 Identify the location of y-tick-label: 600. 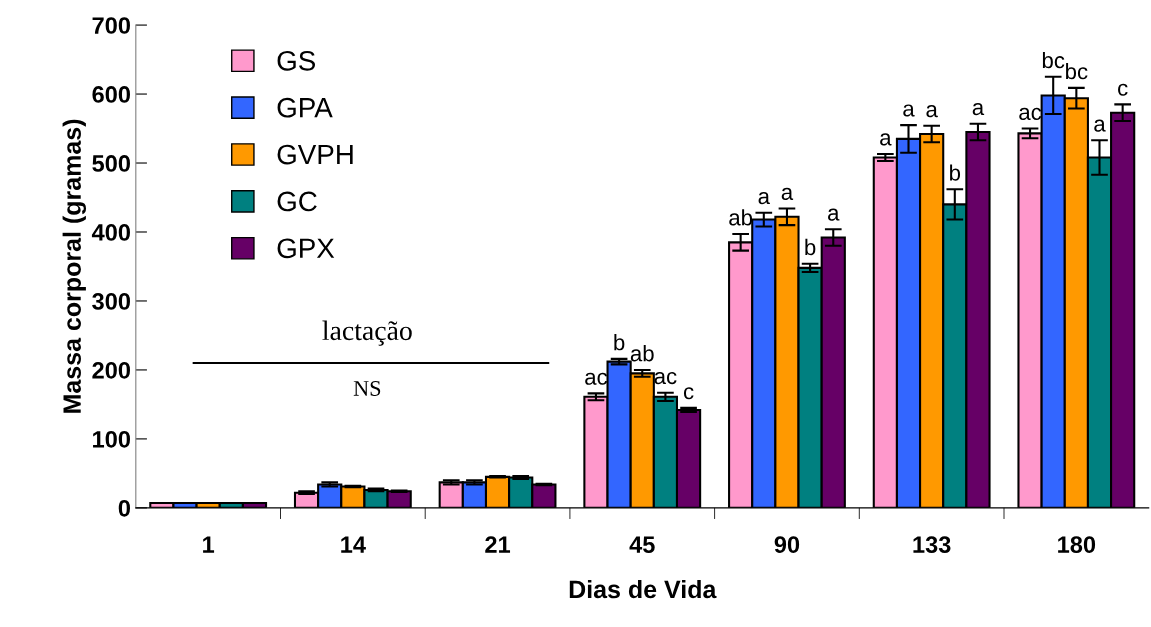
(111, 94).